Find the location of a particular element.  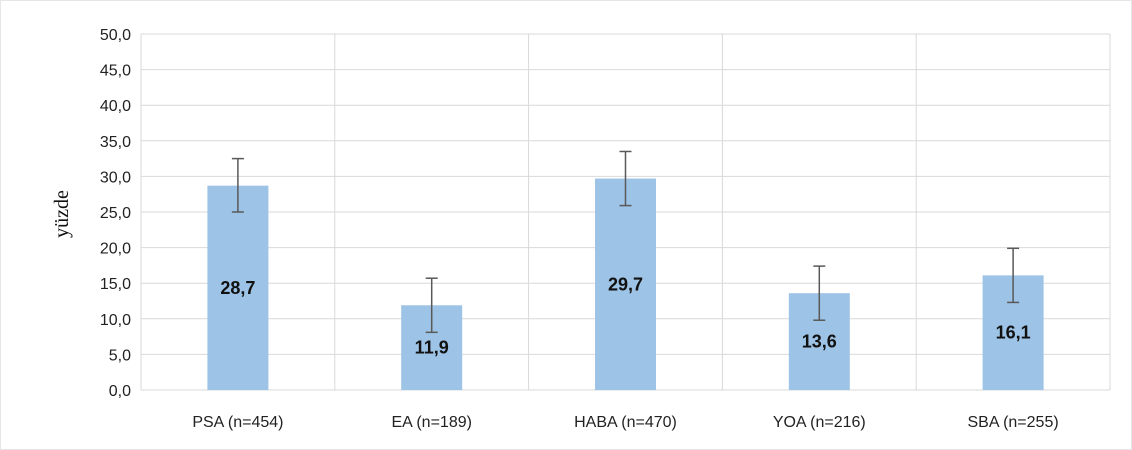

y-tick-label: 50,0 is located at coordinates (115, 35).